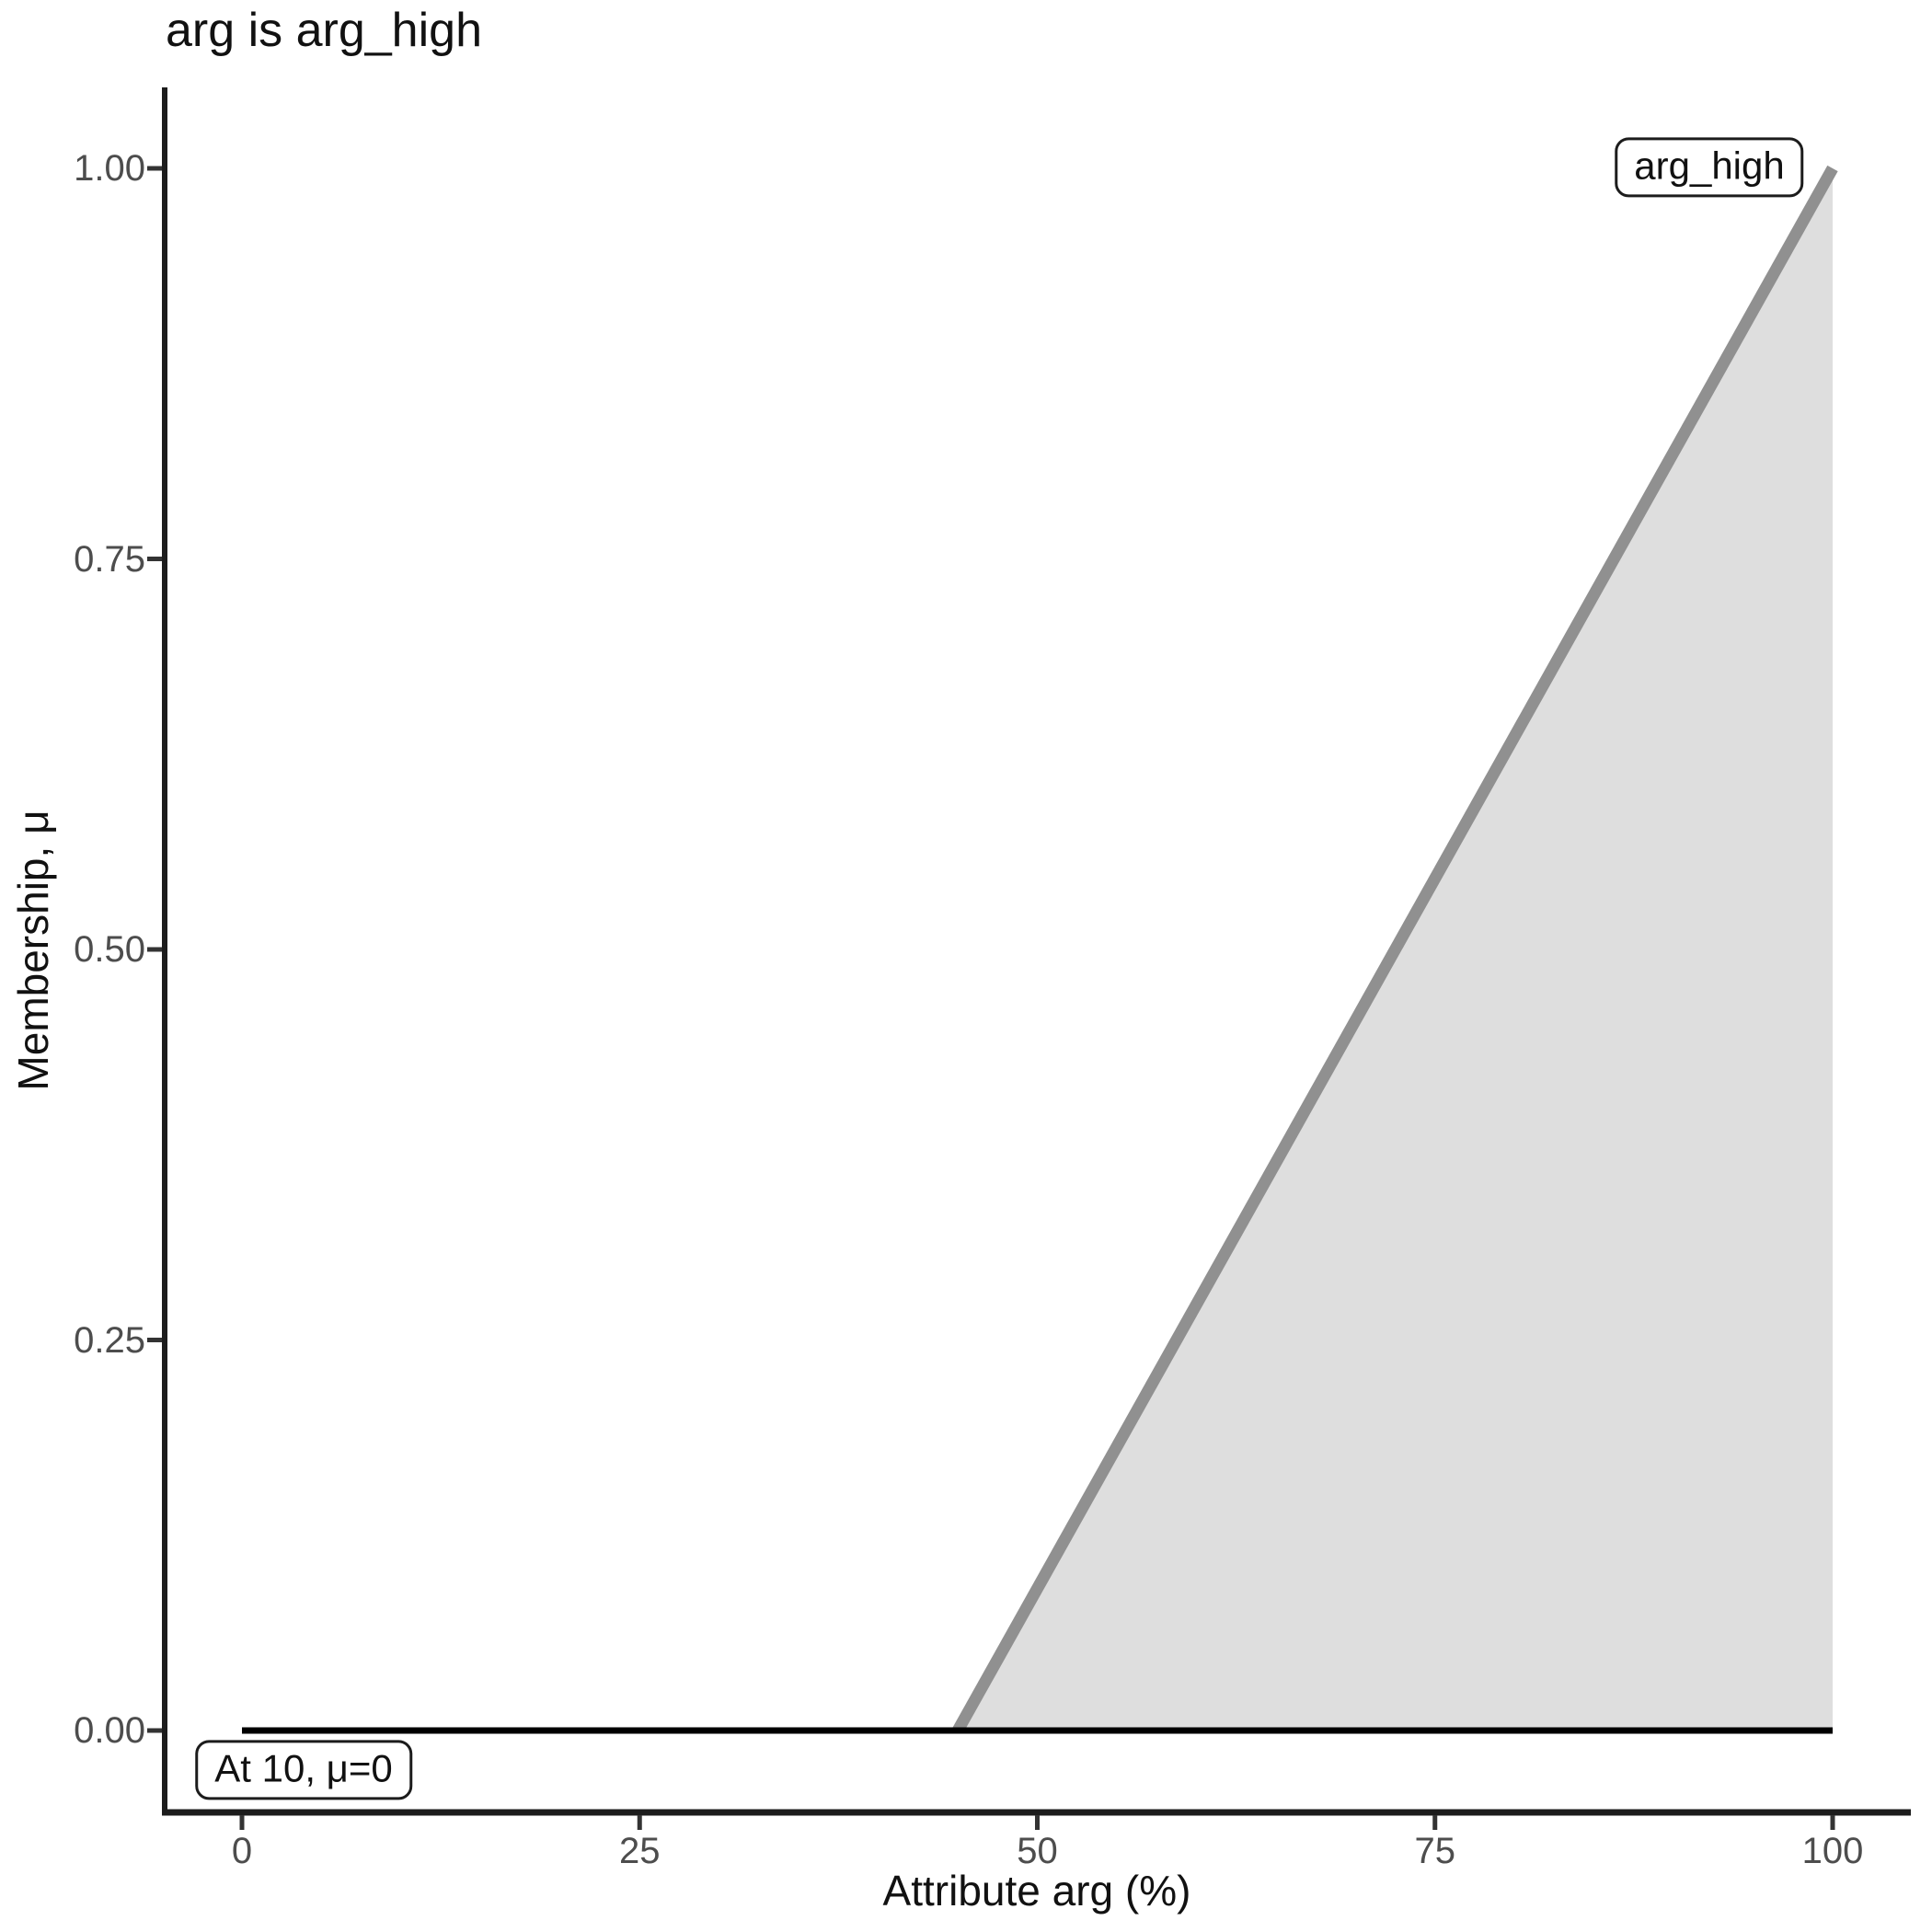 The image size is (1932, 1932). I want to click on plot-title: arg is arg_high, so click(324, 30).